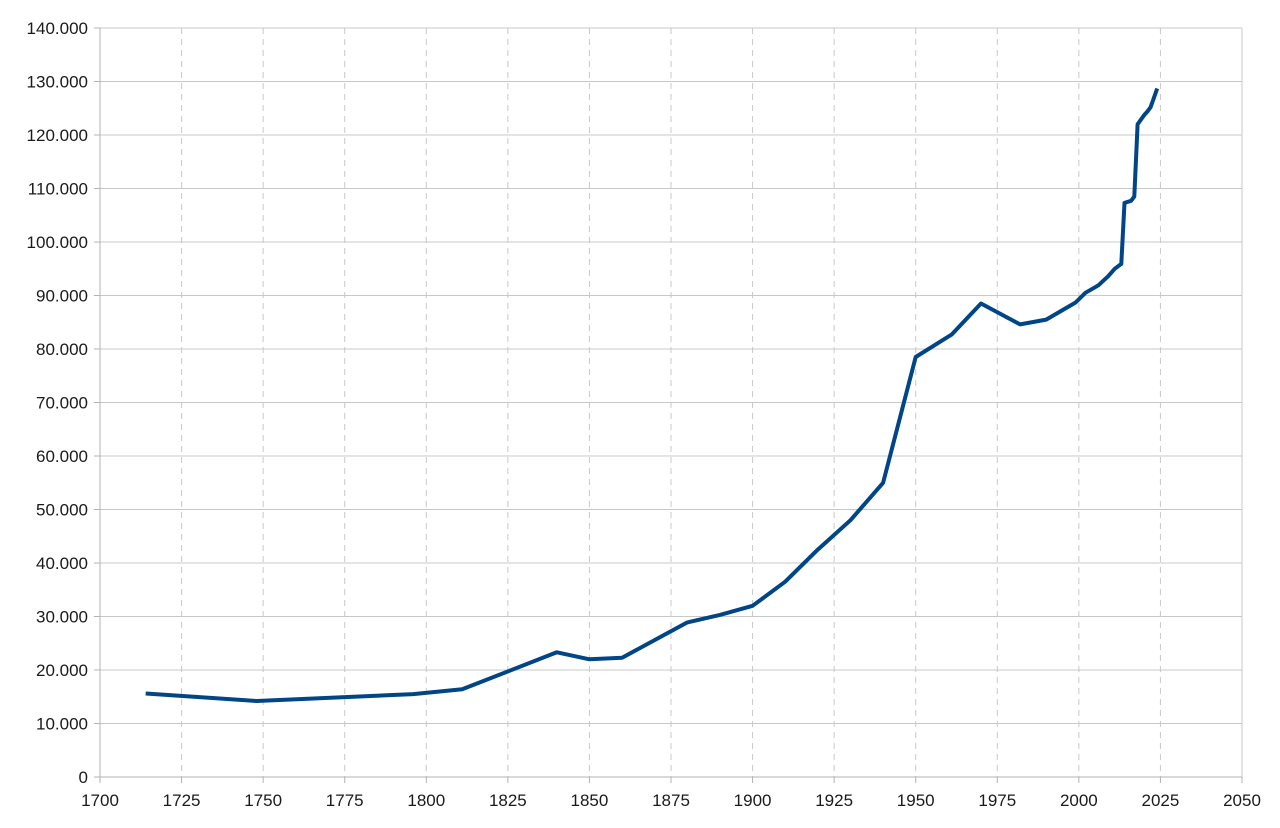  I want to click on y-tick-label: 20.000, so click(62, 670).